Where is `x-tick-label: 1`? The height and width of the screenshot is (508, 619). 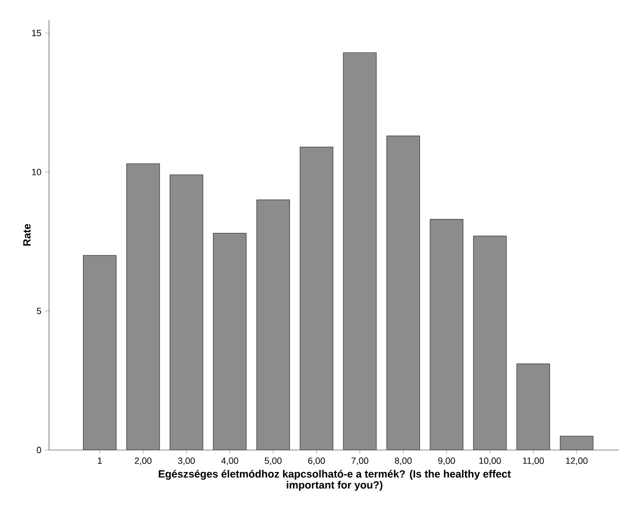
x-tick-label: 1 is located at coordinates (100, 461).